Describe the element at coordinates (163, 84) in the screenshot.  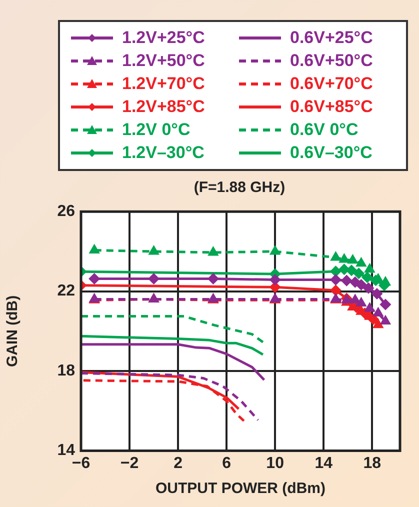
I see `legend-label: 1.2V+70°C` at that location.